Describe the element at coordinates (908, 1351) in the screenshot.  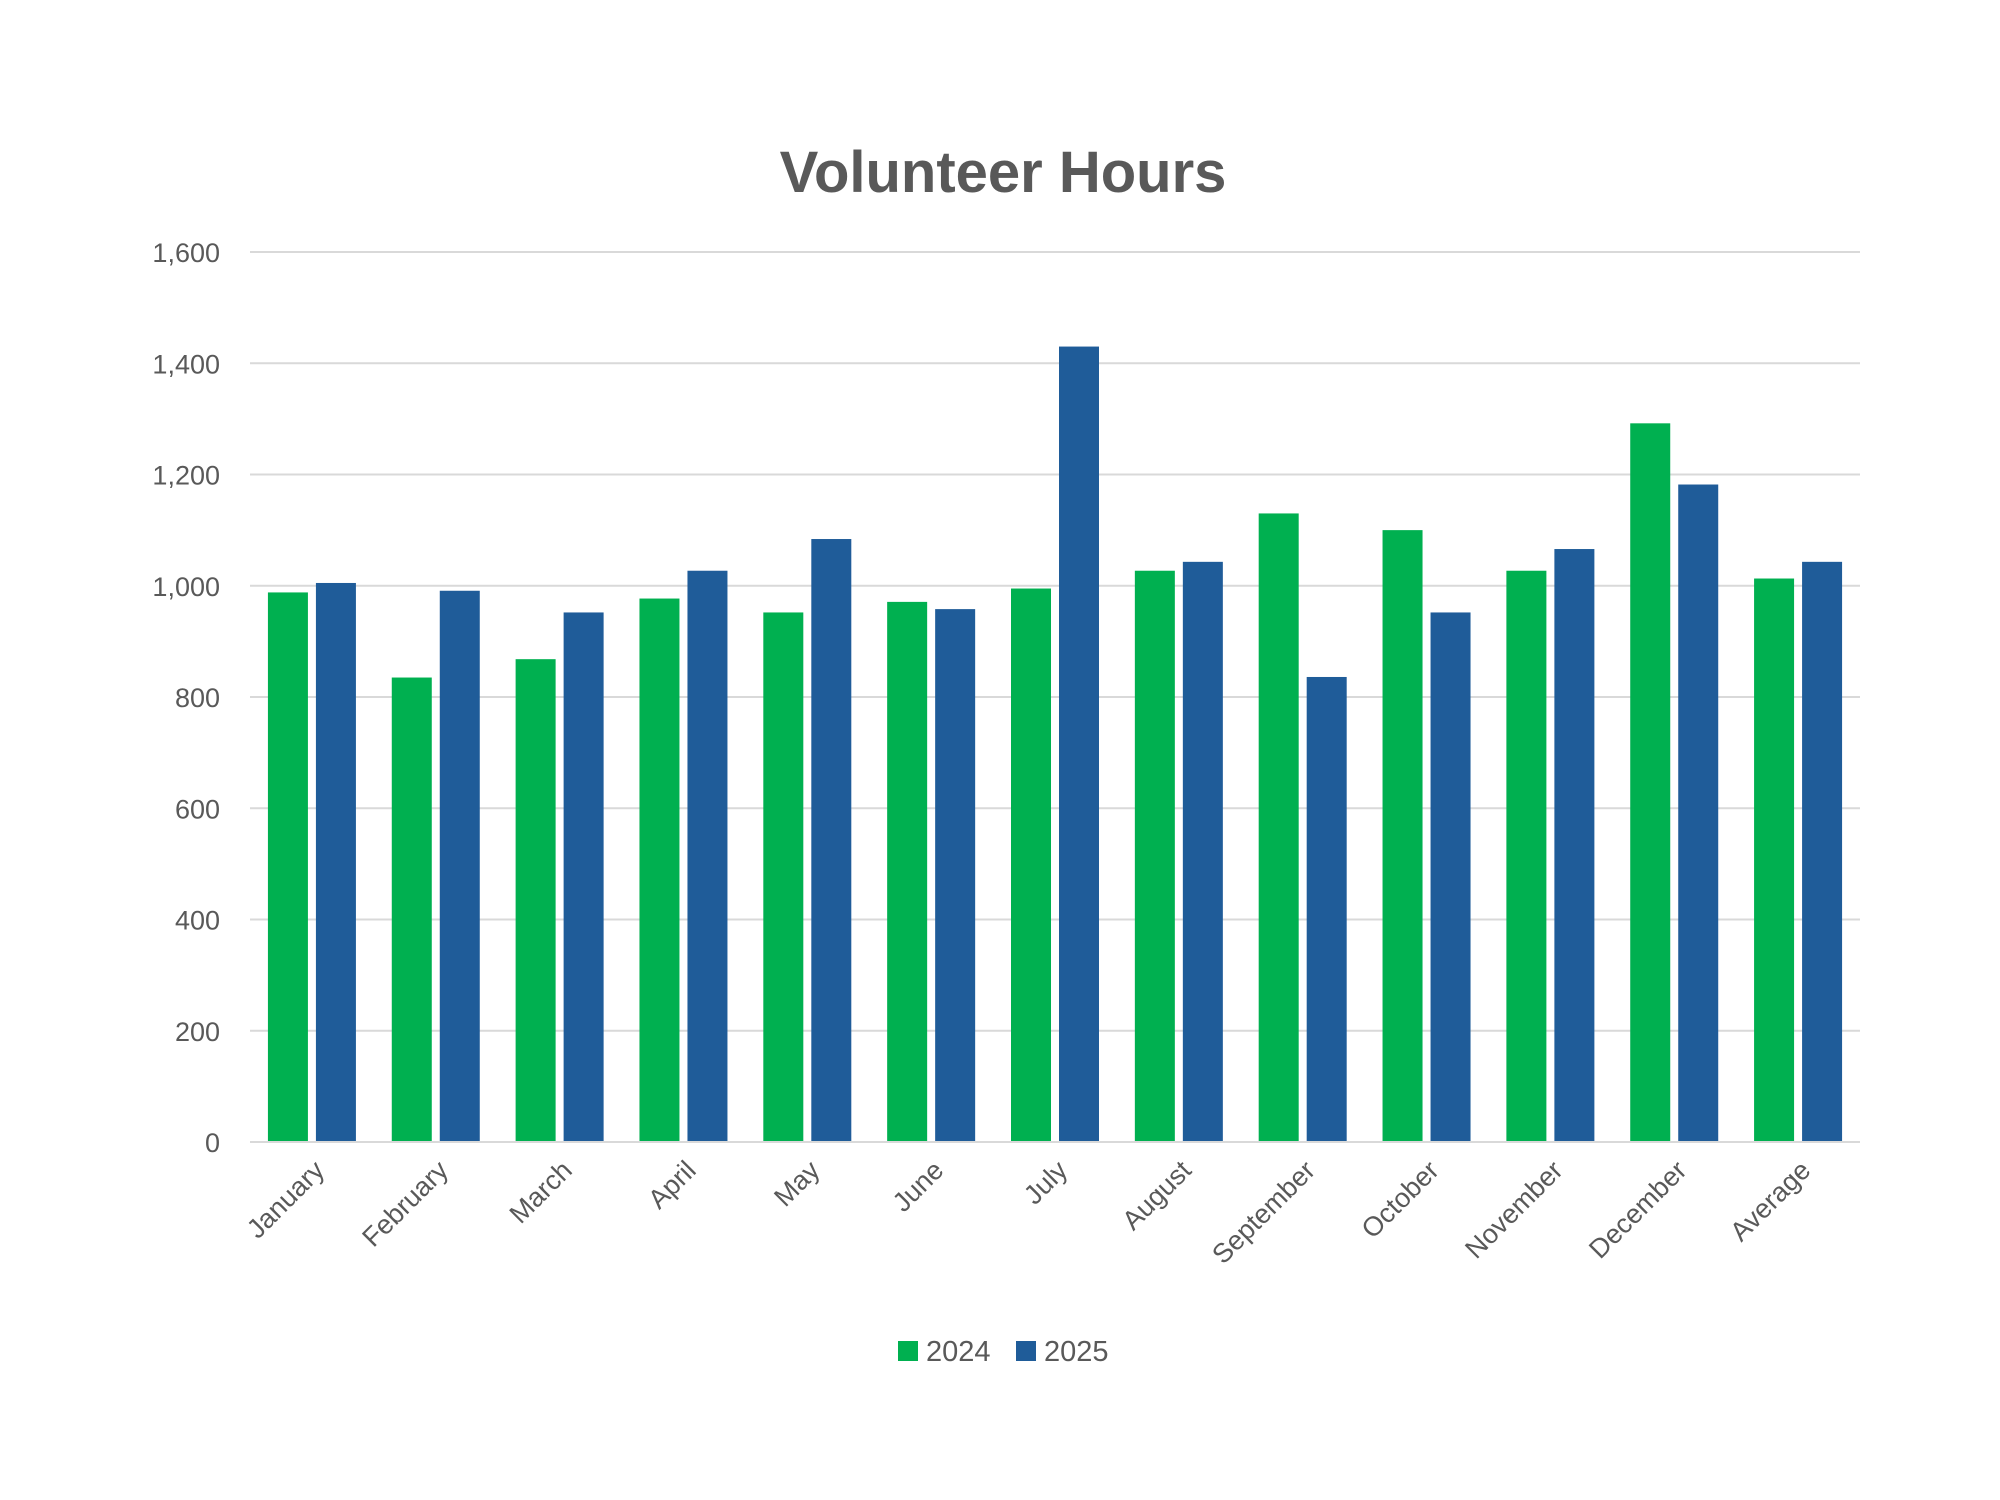
I see `legend-swatch-2024` at that location.